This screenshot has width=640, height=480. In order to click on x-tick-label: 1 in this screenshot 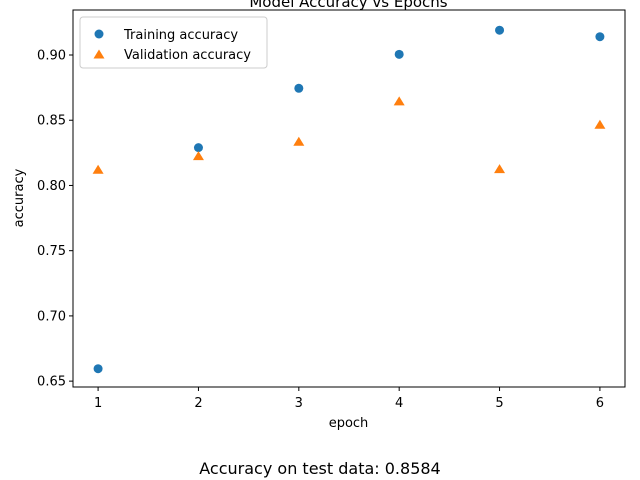, I will do `click(98, 403)`.